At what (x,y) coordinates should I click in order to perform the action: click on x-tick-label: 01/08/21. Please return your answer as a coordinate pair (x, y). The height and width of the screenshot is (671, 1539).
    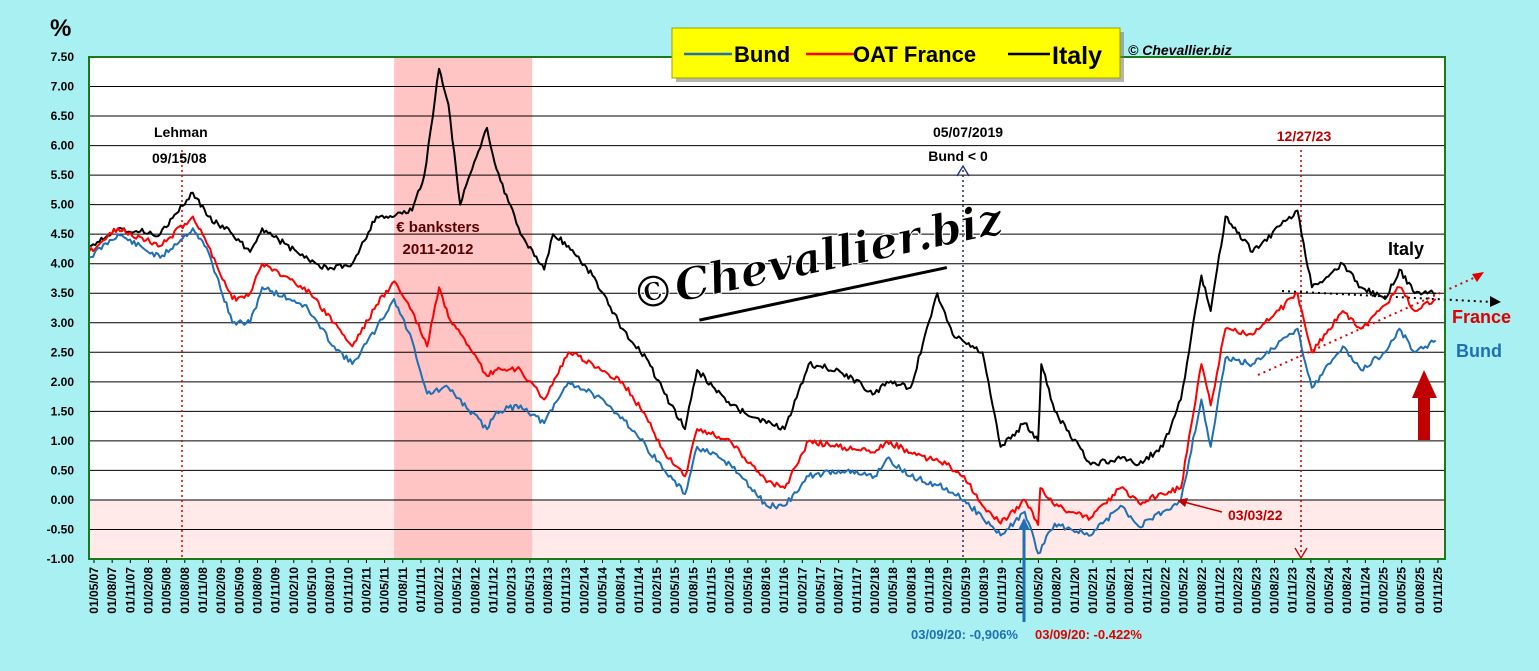
    Looking at the image, I should click on (1129, 590).